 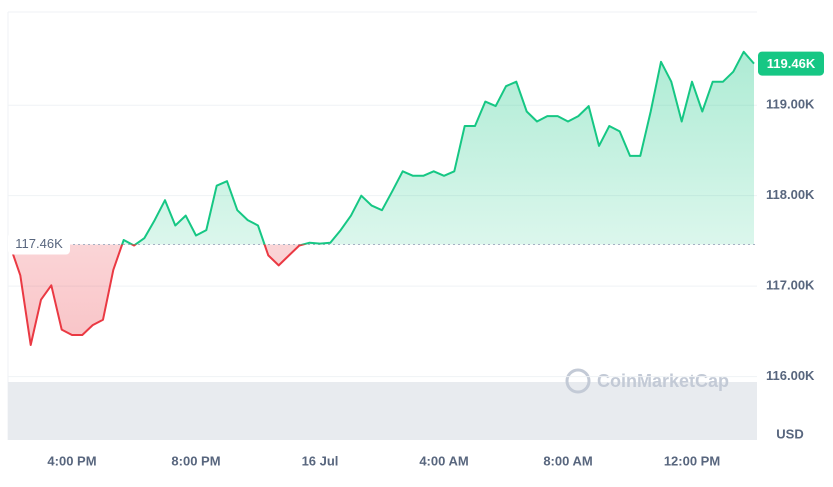 What do you see at coordinates (790, 104) in the screenshot?
I see `y-tick-label: 119.00K` at bounding box center [790, 104].